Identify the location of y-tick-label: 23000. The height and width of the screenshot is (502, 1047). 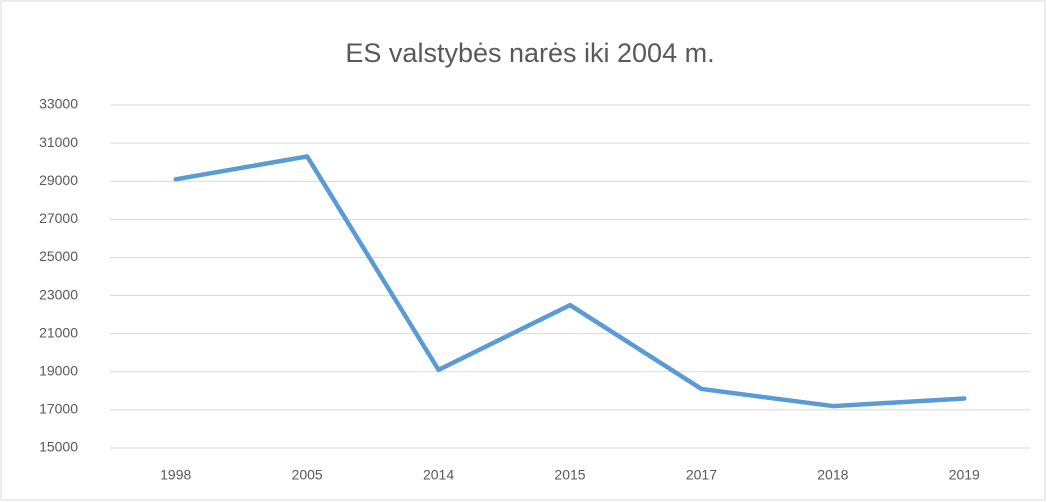
(58, 294).